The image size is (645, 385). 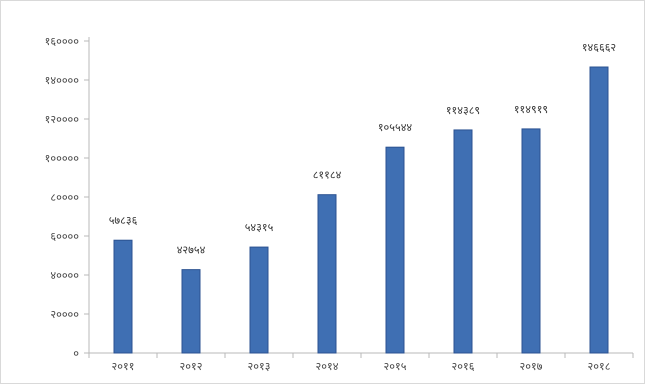 What do you see at coordinates (123, 366) in the screenshot?
I see `x-tick-label: २०११` at bounding box center [123, 366].